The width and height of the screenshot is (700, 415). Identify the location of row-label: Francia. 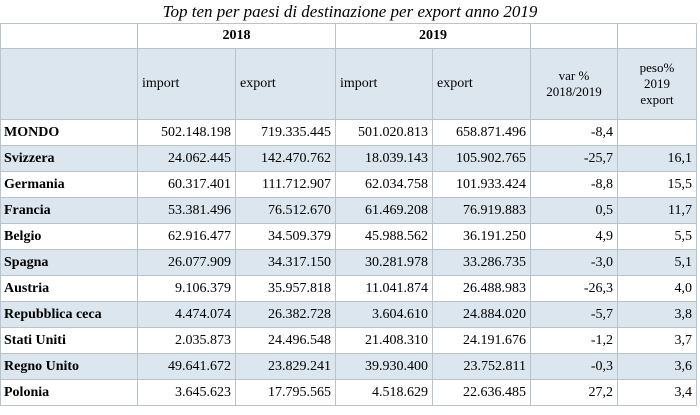
(69, 210).